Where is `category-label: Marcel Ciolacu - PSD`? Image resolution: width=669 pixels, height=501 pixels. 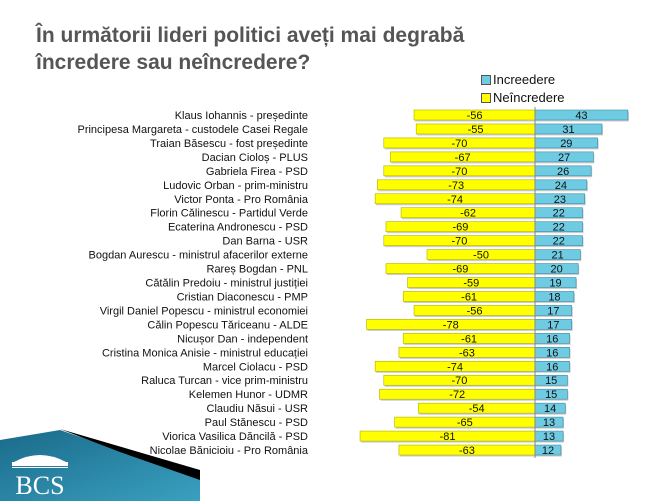 category-label: Marcel Ciolacu - PSD is located at coordinates (255, 367).